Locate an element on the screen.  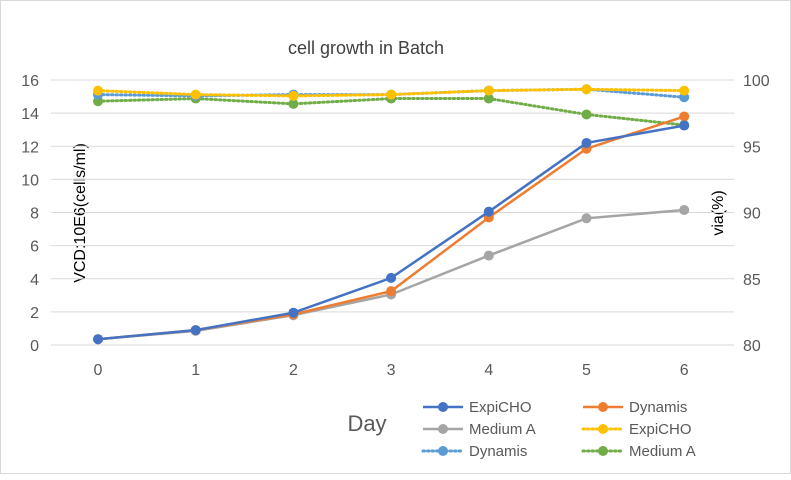
y2-tick-label: 90 is located at coordinates (752, 214).